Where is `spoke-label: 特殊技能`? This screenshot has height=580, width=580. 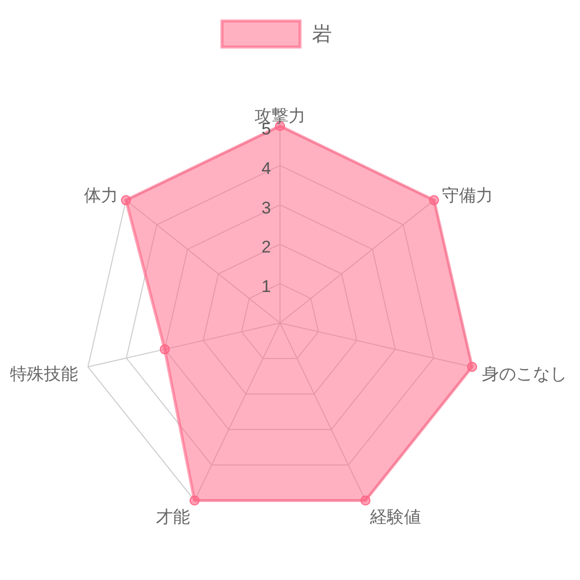
spoke-label: 特殊技能 is located at coordinates (44, 374).